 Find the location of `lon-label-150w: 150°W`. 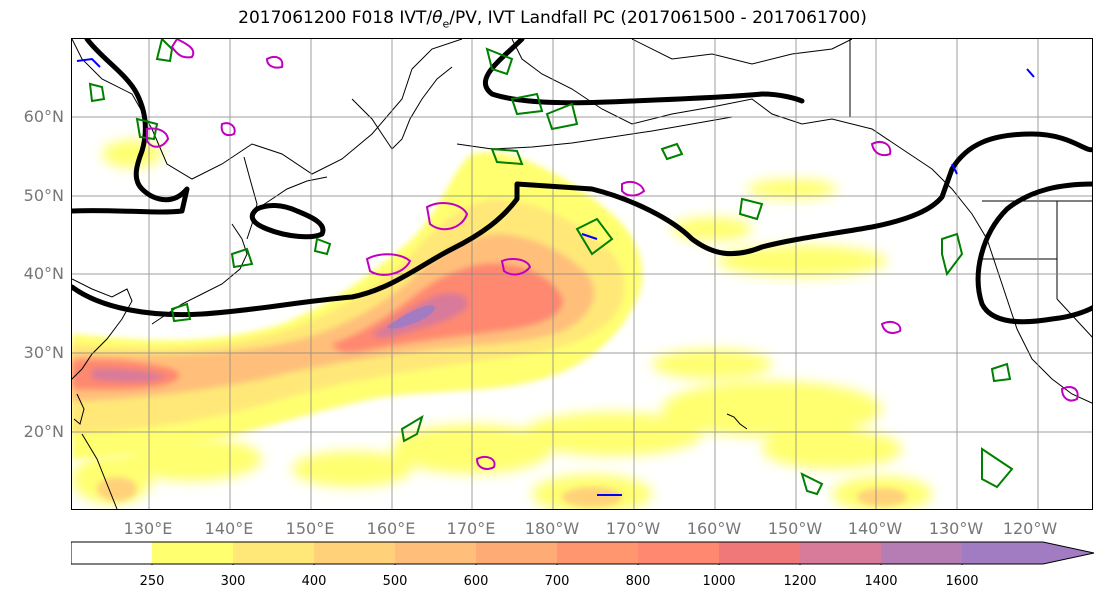

lon-label-150w: 150°W is located at coordinates (795, 528).